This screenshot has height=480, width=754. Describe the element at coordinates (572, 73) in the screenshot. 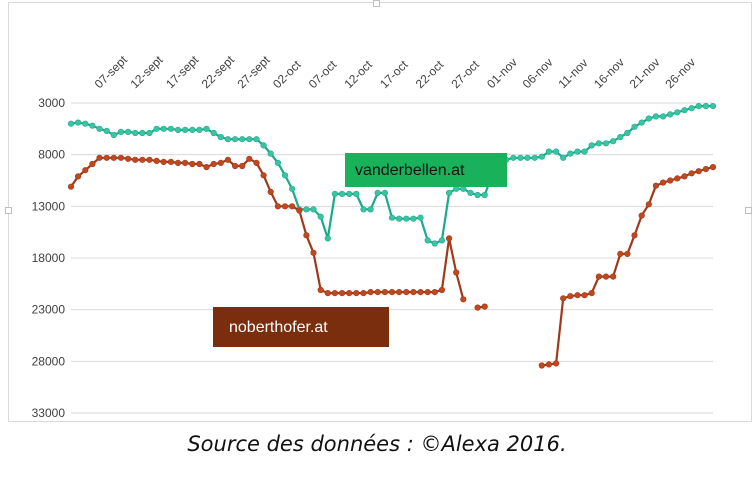

I see `x-tick-label: 11-nov` at that location.